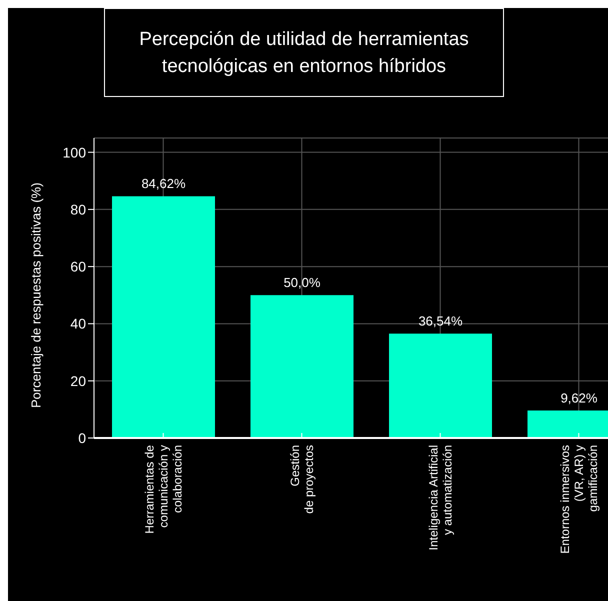 The image size is (608, 601). What do you see at coordinates (163, 489) in the screenshot?
I see `x-tick-label: Herramientas de comunicación y colaboración` at bounding box center [163, 489].